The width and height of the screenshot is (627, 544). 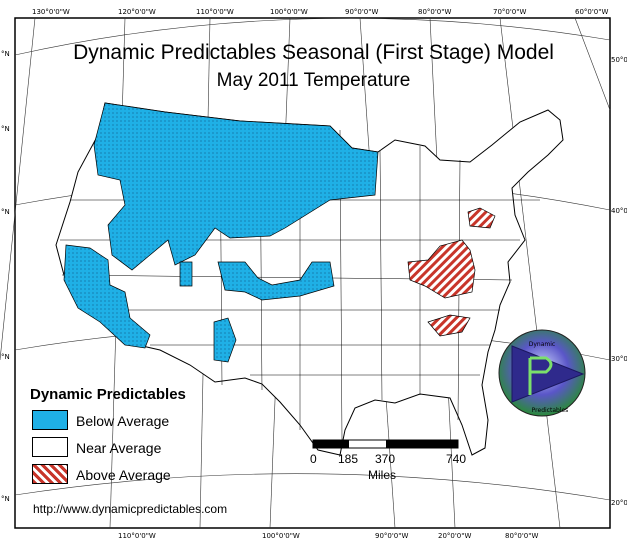 I want to click on right-latitude-label: 50°0'0", so click(x=619, y=60).